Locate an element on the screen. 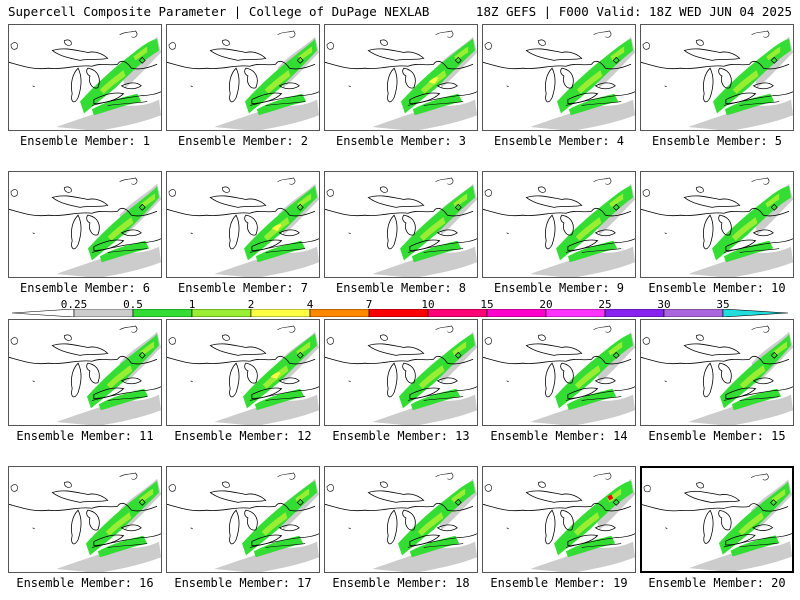  ensemble-member-label: Ensemble Member: 1 is located at coordinates (85, 141).